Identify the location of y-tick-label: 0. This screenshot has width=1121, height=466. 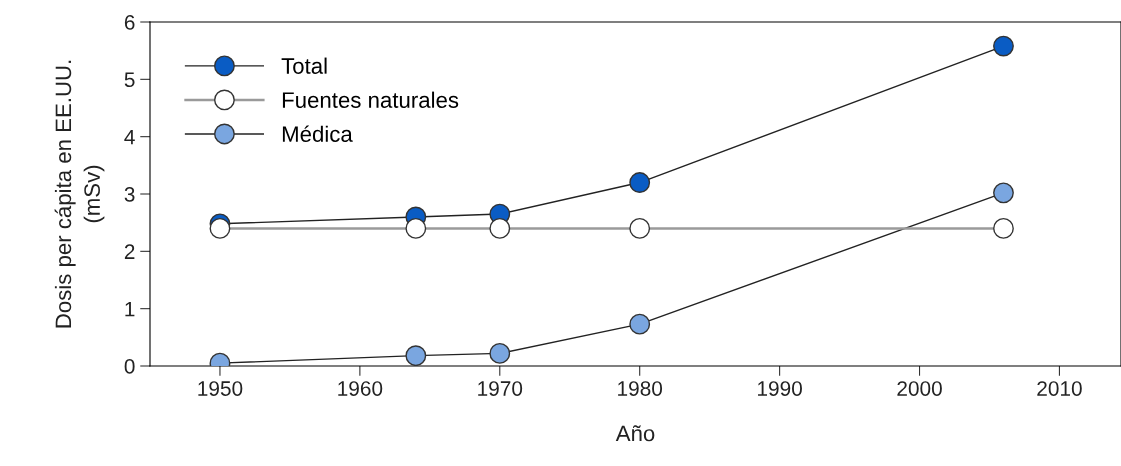
(129, 366).